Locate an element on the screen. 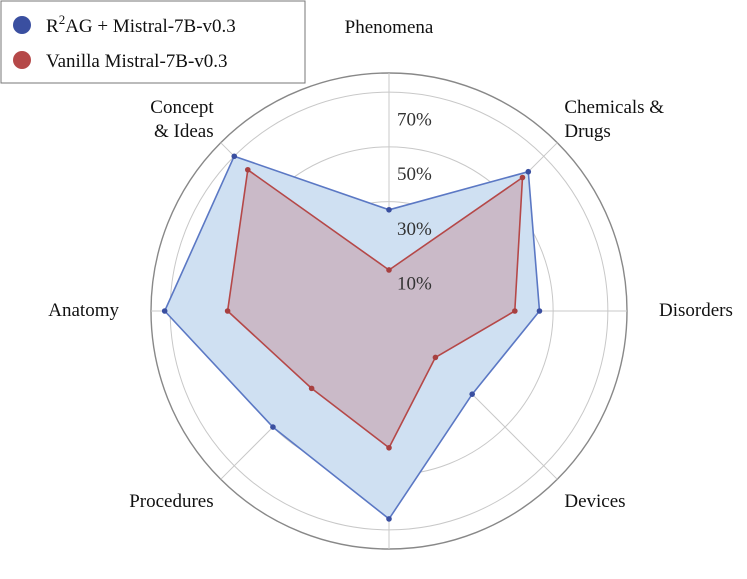  axis-label-line: Procedures is located at coordinates (171, 501).